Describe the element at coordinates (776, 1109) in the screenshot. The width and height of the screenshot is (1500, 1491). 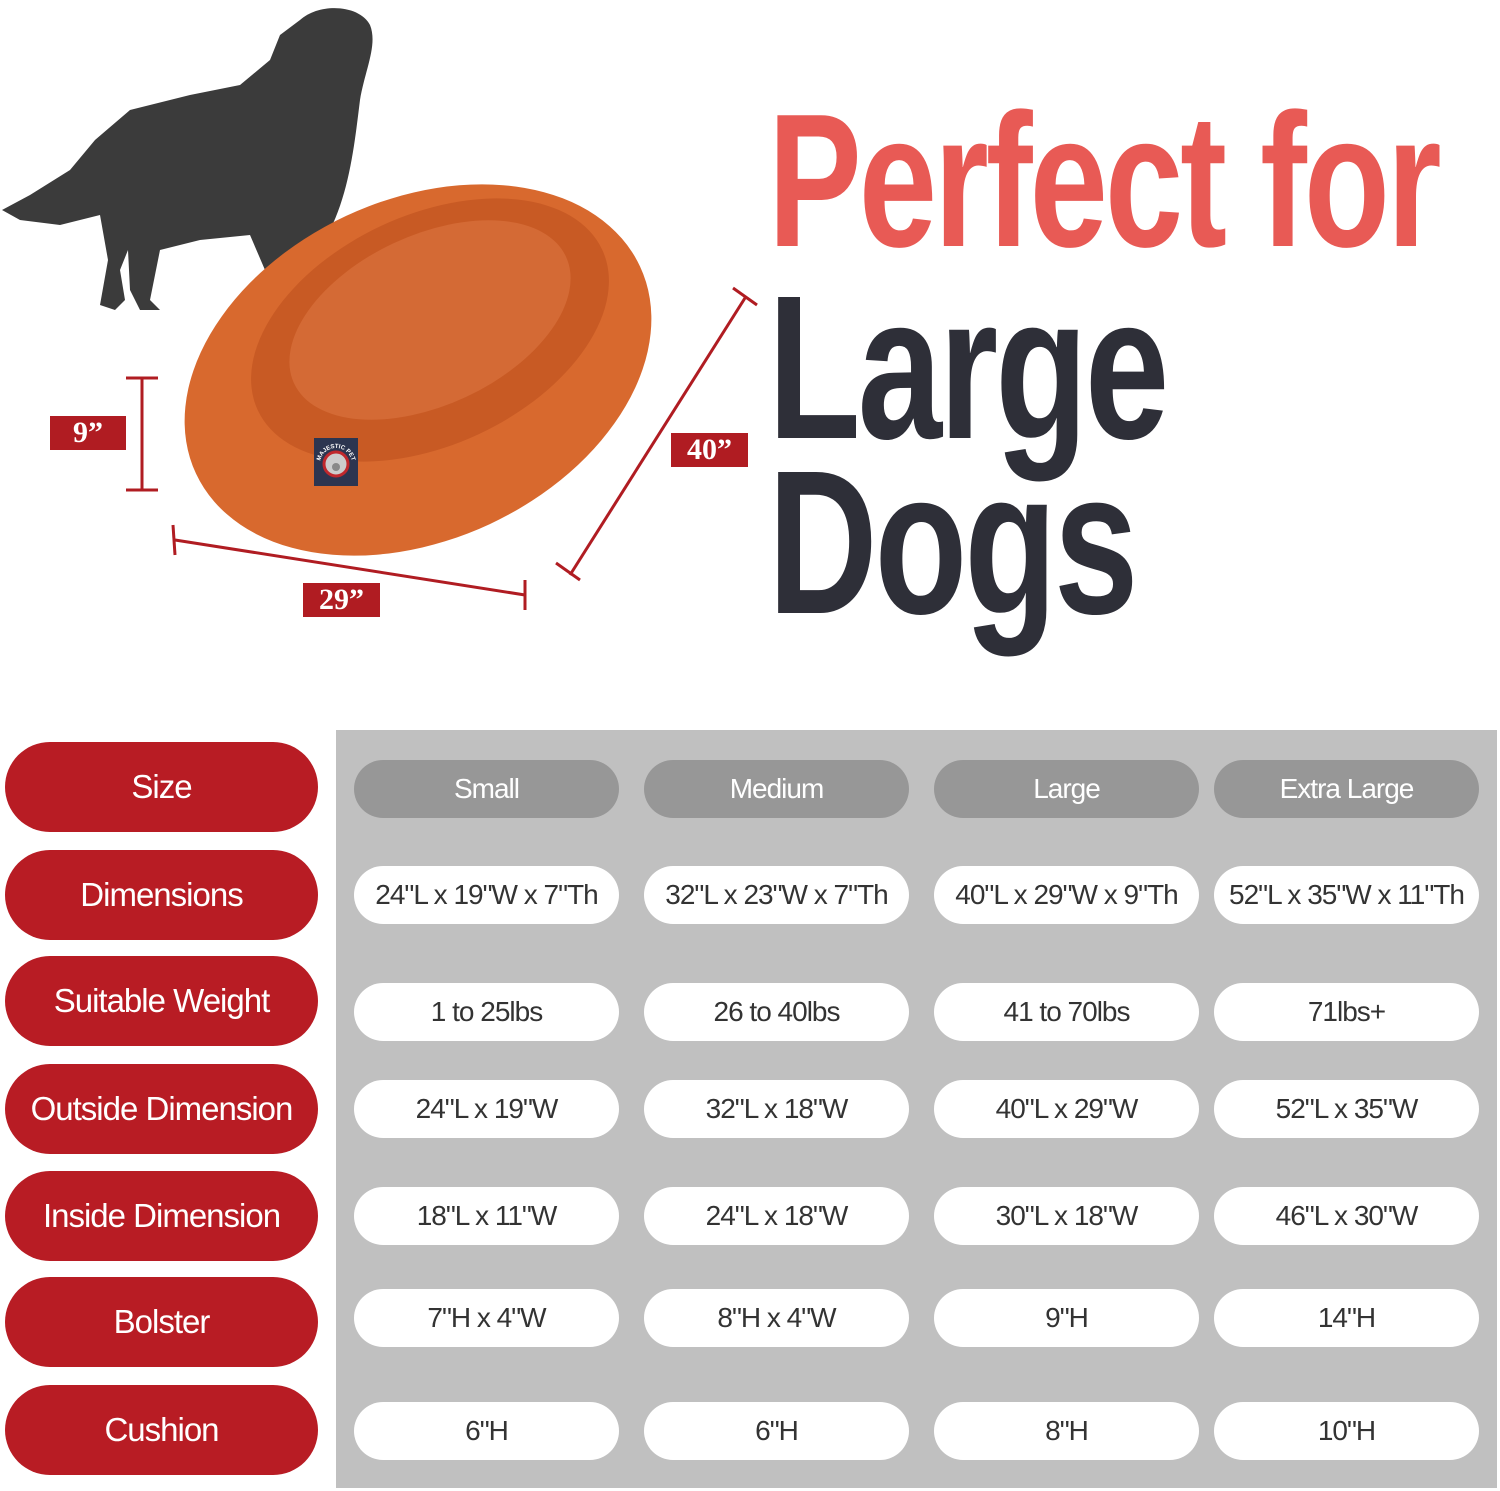
I see `table-cell: 32"L x 18"W` at that location.